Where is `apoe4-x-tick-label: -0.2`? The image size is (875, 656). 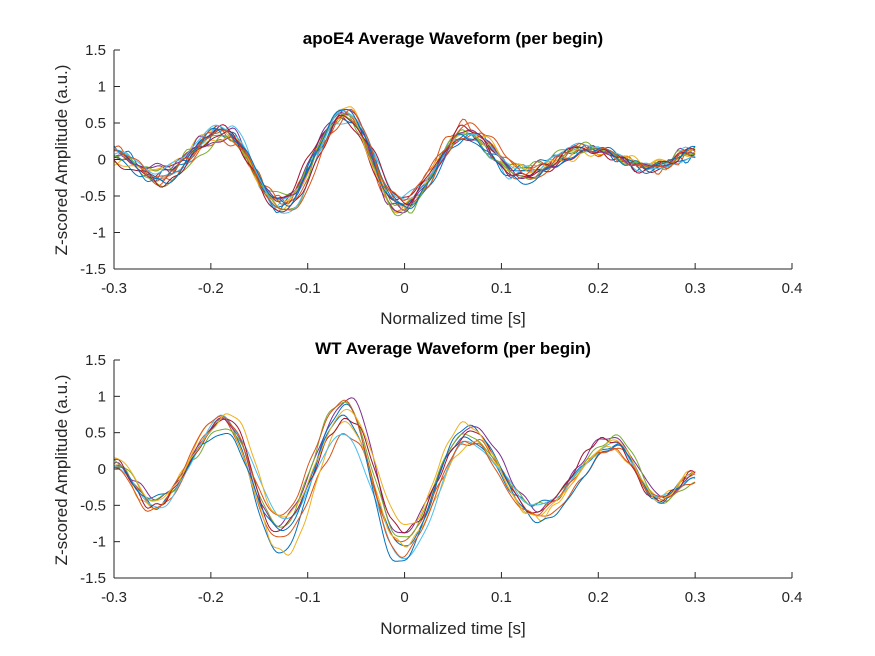
apoe4-x-tick-label: -0.2 is located at coordinates (211, 288).